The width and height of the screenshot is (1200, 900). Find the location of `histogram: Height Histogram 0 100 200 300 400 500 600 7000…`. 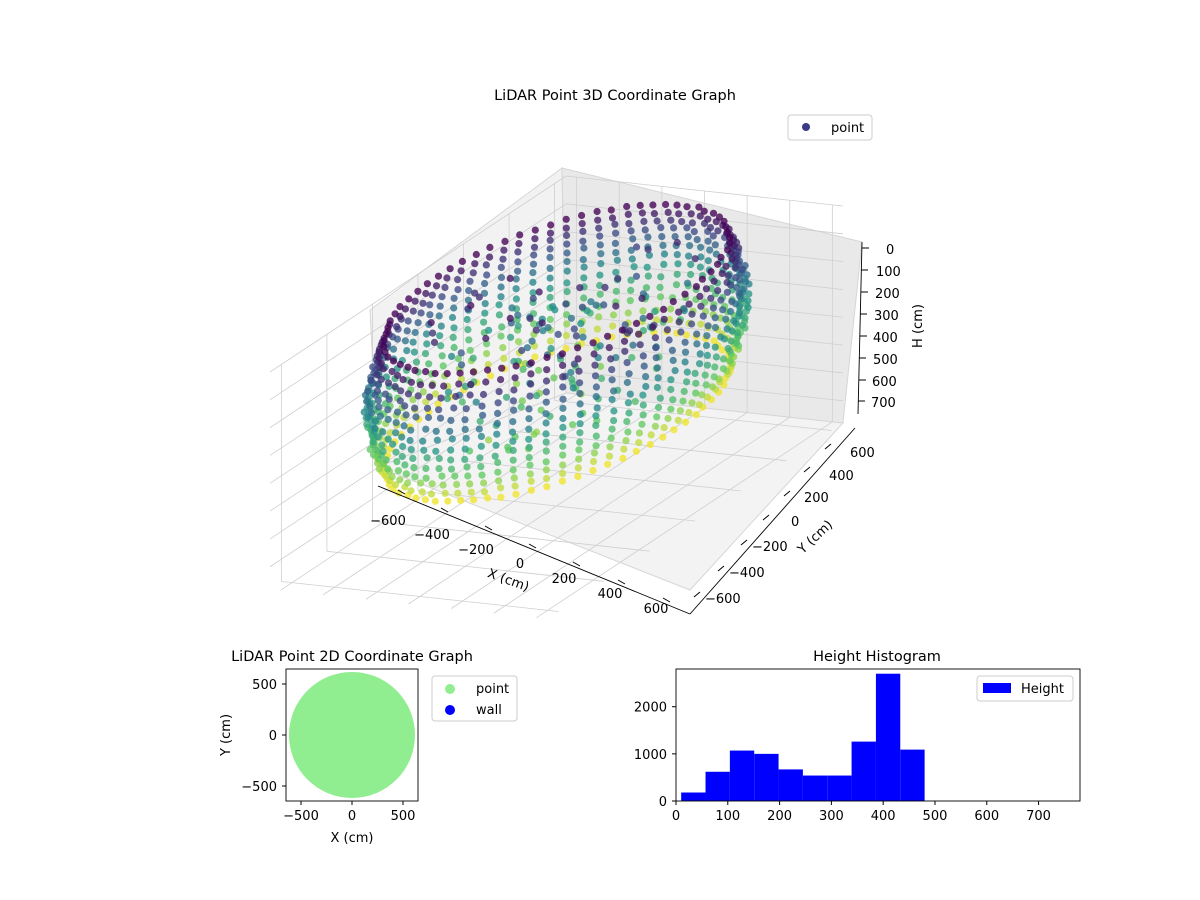

histogram: Height Histogram 0 100 200 300 400 500 600 7000… is located at coordinates (857, 736).